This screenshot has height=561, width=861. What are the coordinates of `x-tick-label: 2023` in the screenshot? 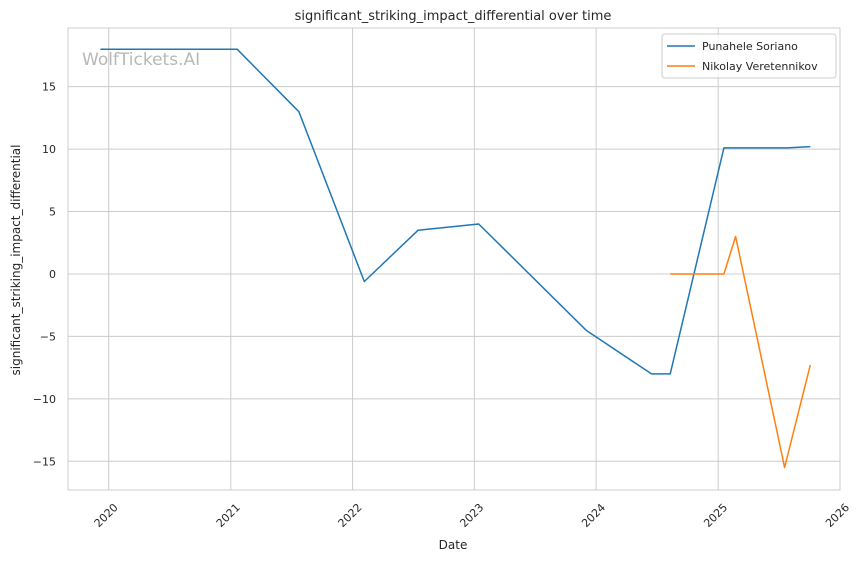 It's located at (471, 515).